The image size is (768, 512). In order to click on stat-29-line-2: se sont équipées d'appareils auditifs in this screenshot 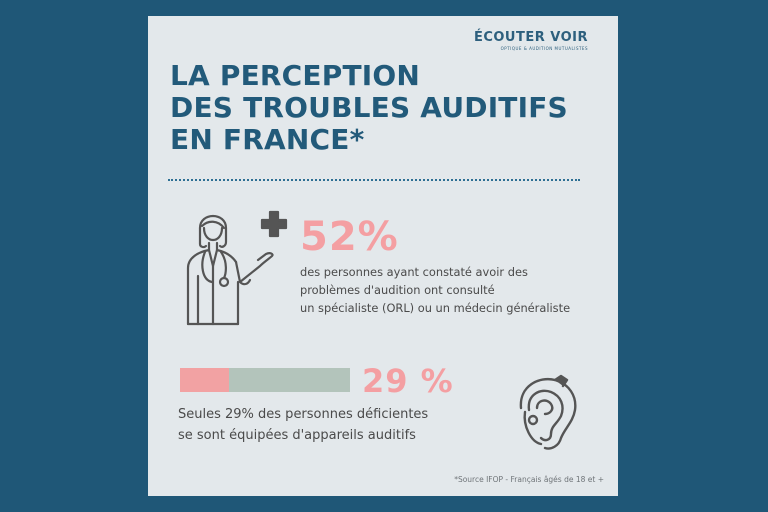, I will do `click(297, 435)`.